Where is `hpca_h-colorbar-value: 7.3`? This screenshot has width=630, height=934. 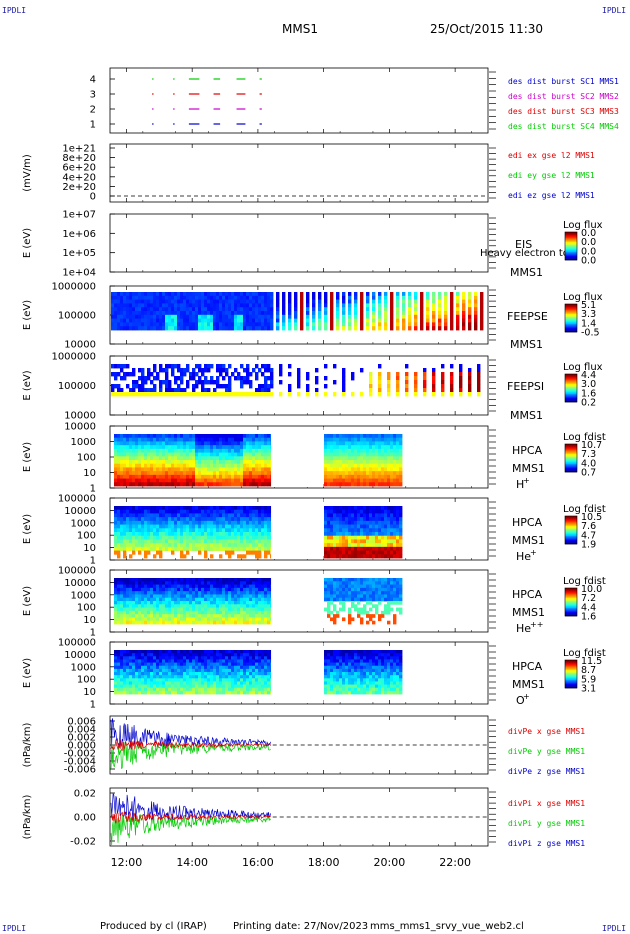 hpca_h-colorbar-value: 7.3 is located at coordinates (588, 454).